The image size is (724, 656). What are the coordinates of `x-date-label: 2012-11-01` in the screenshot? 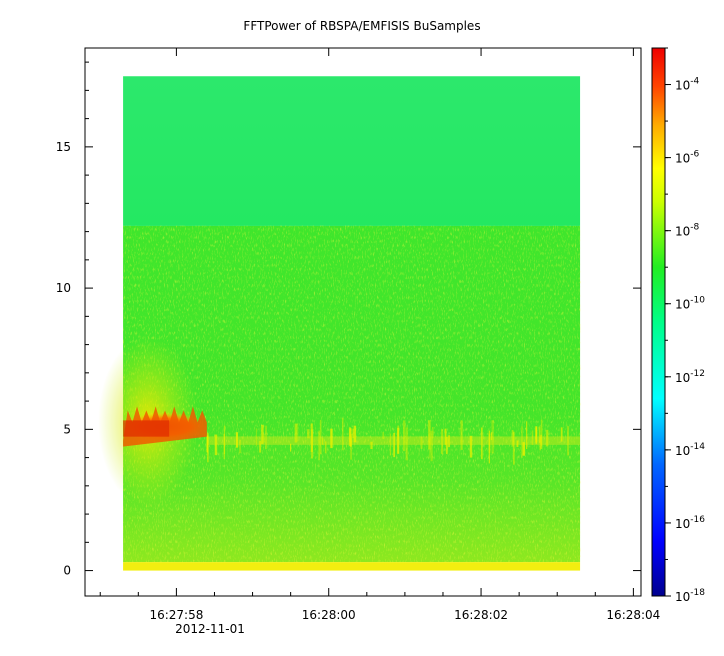 It's located at (210, 629).